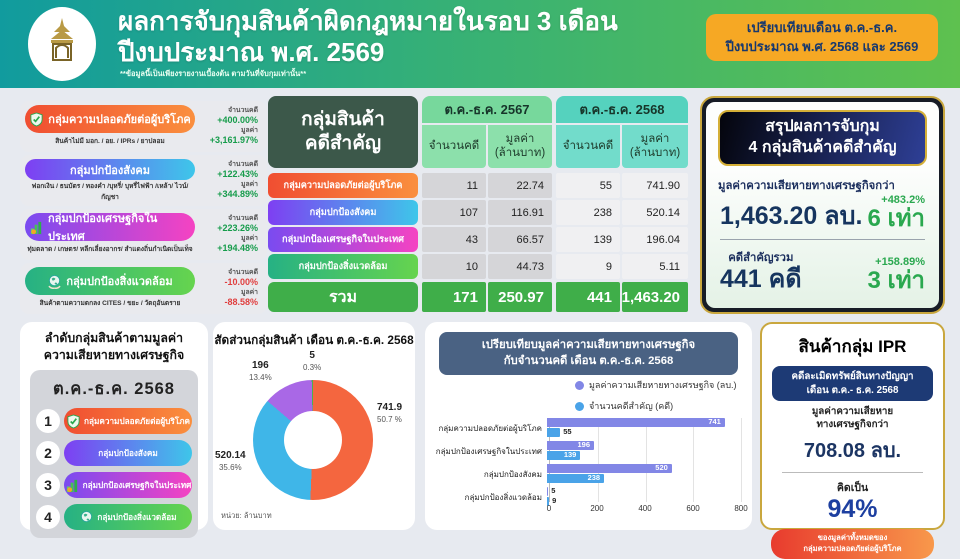  I want to click on table-total-cell: 171, so click(454, 297).